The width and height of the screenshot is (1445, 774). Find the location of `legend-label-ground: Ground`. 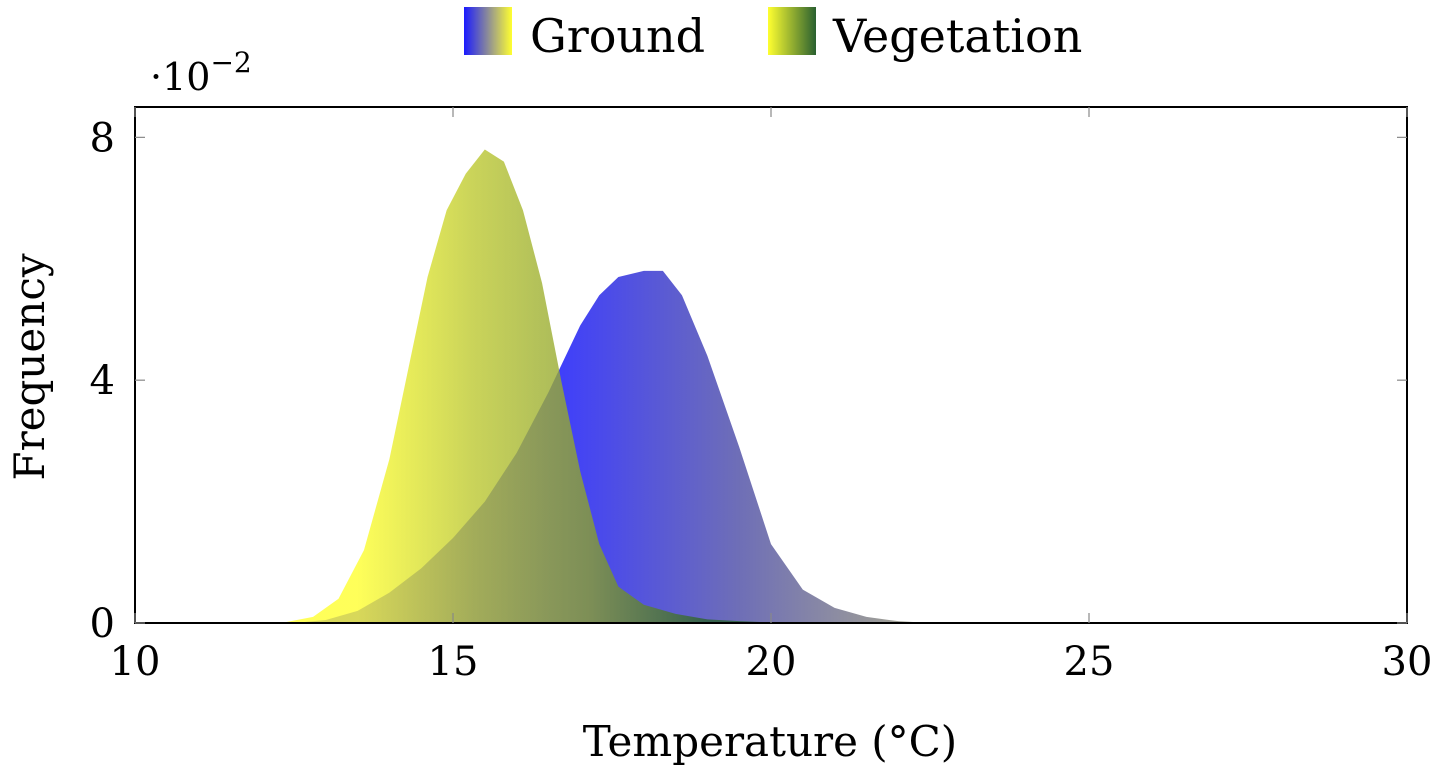

legend-label-ground: Ground is located at coordinates (617, 36).